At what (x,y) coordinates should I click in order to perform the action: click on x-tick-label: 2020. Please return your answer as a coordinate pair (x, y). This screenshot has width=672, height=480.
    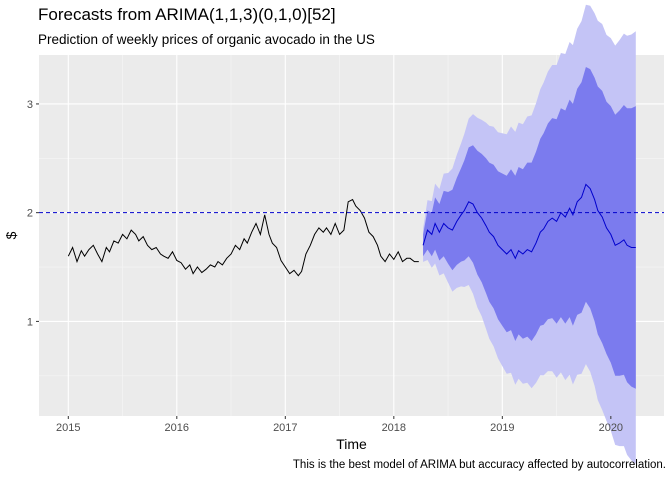
    Looking at the image, I should click on (611, 428).